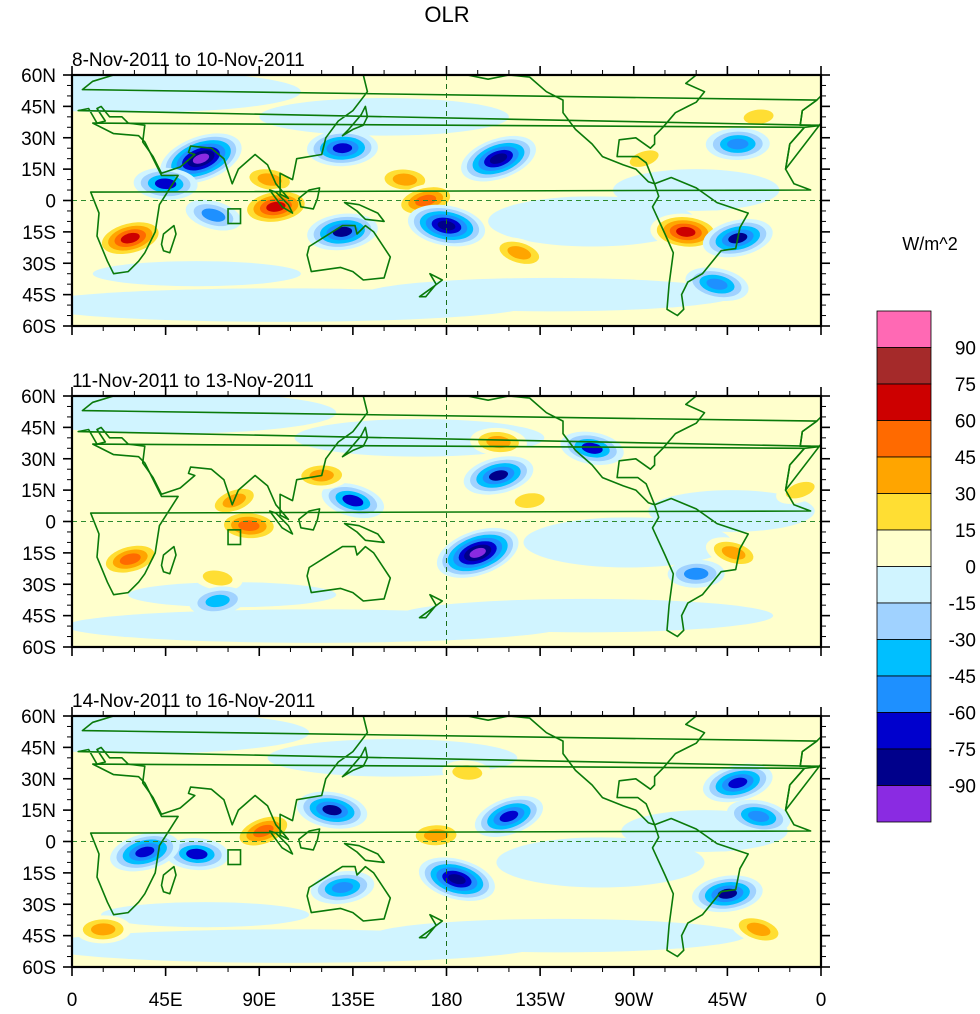  I want to click on lat-tick-label: 30N, so click(38, 139).